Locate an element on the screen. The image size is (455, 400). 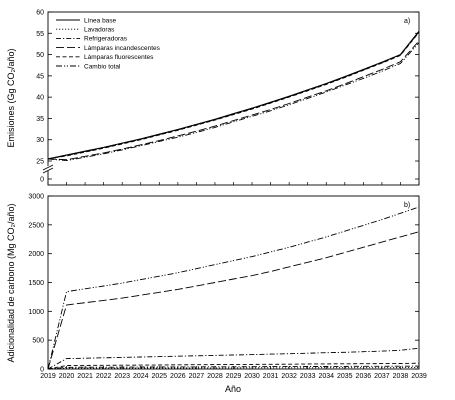
x-tick-label: 2036 is located at coordinates (364, 376).